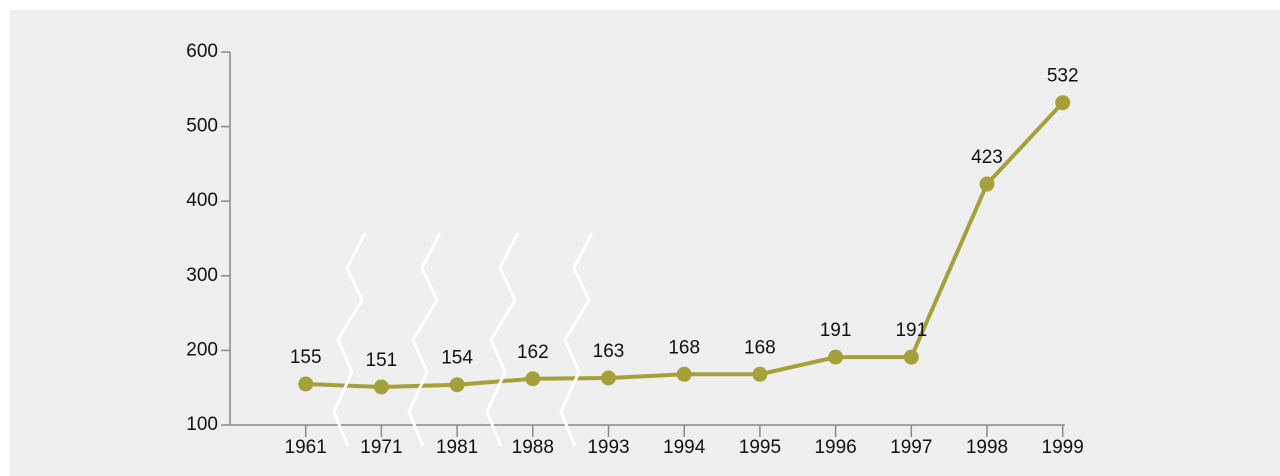 The height and width of the screenshot is (476, 1280). Describe the element at coordinates (684, 447) in the screenshot. I see `x-tick-label: 1994` at that location.